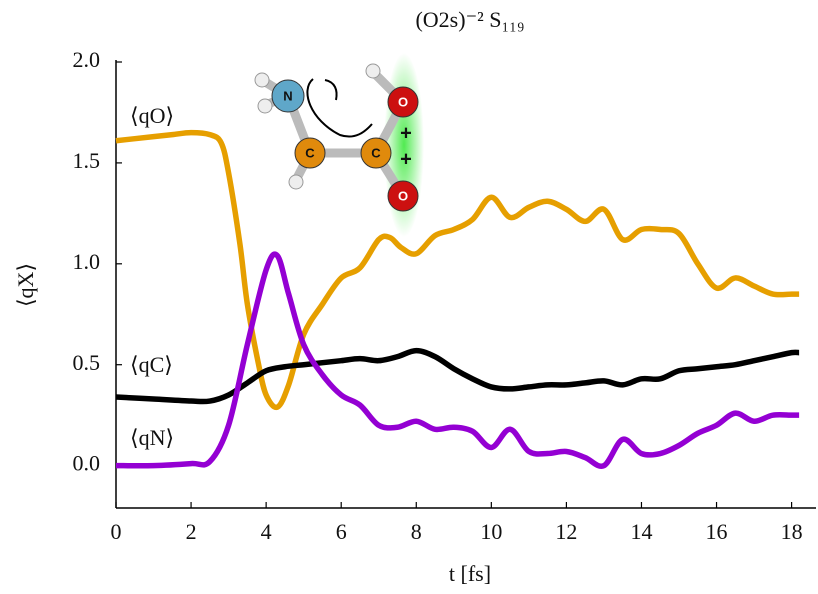  I want to click on x-tick-label: 2, so click(191, 531).